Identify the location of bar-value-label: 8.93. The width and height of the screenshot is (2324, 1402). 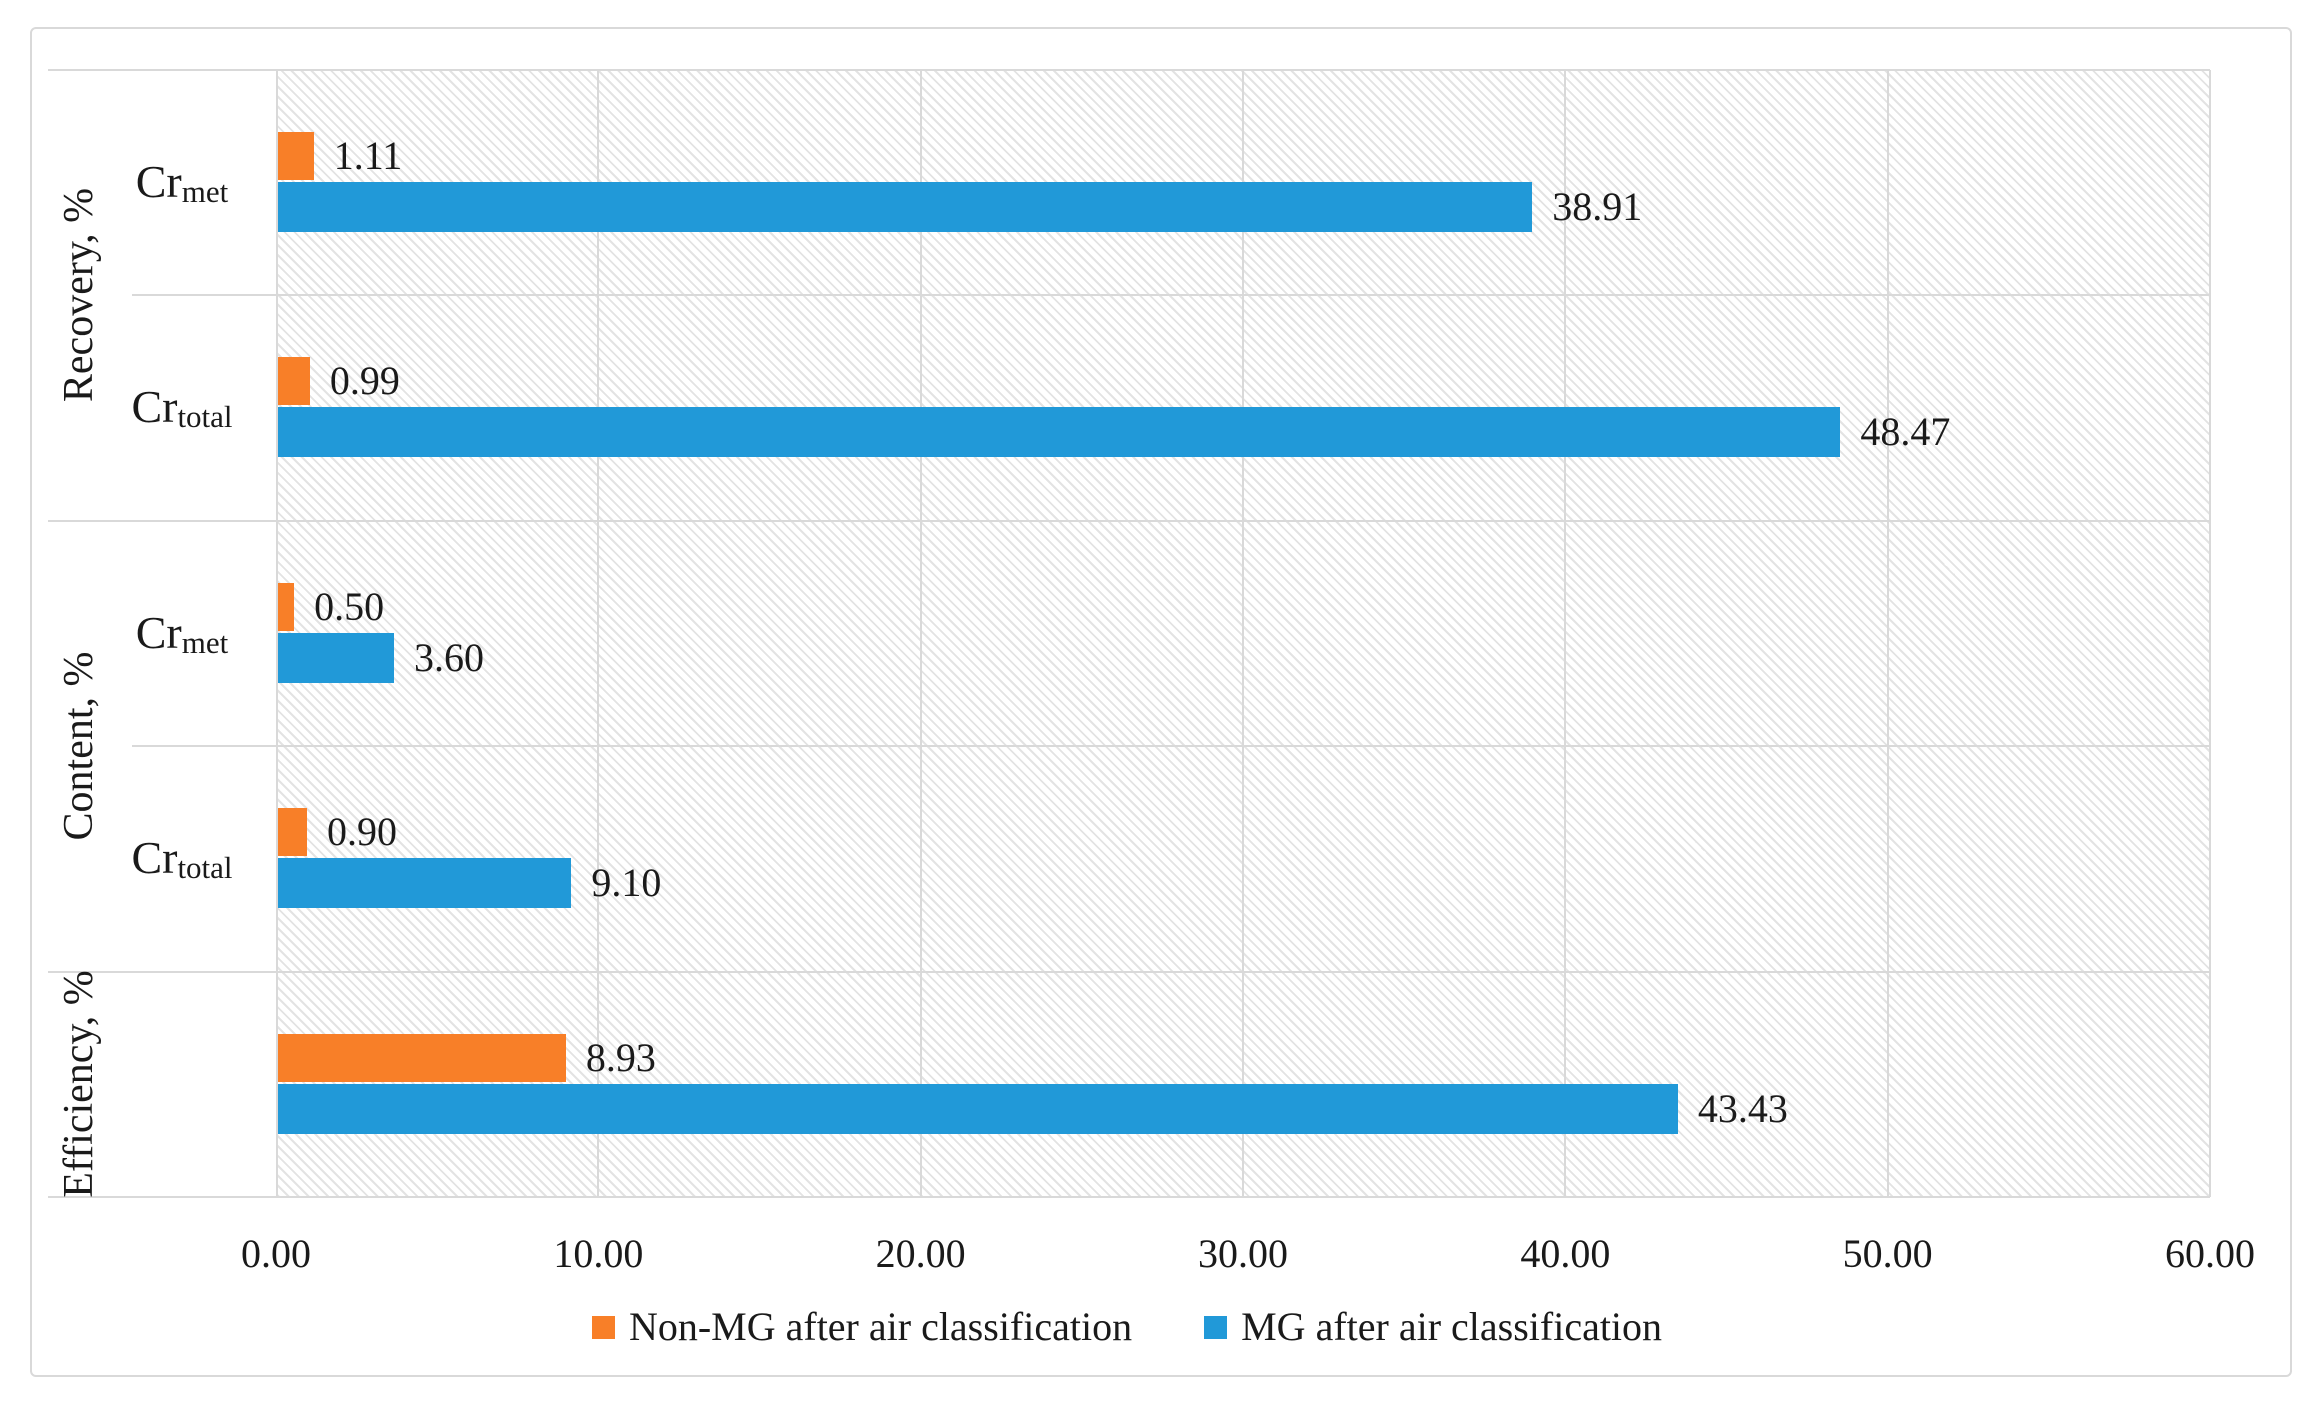
(620, 1057).